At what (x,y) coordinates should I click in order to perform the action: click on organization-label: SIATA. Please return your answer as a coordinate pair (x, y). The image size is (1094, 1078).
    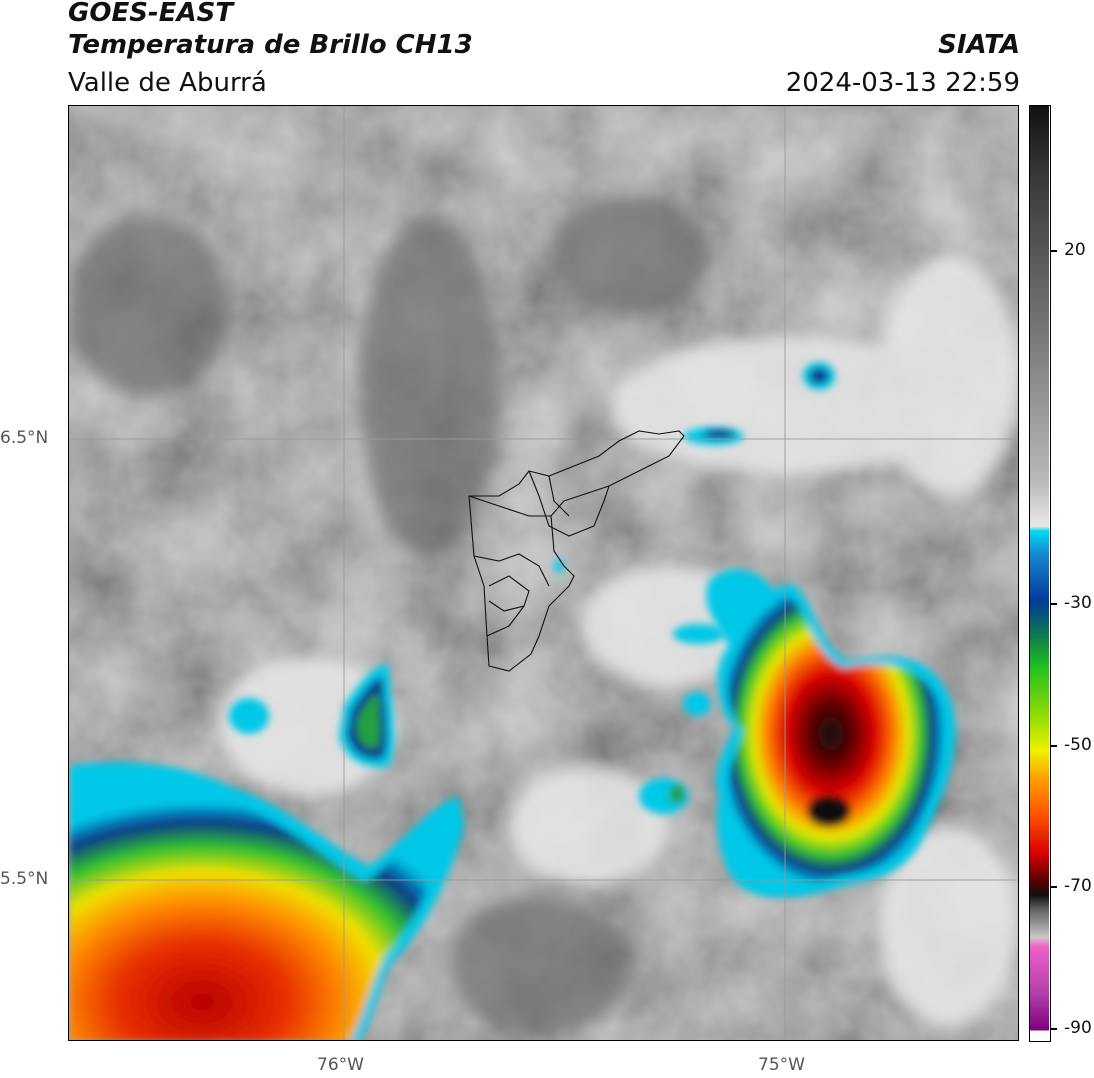
    Looking at the image, I should click on (979, 45).